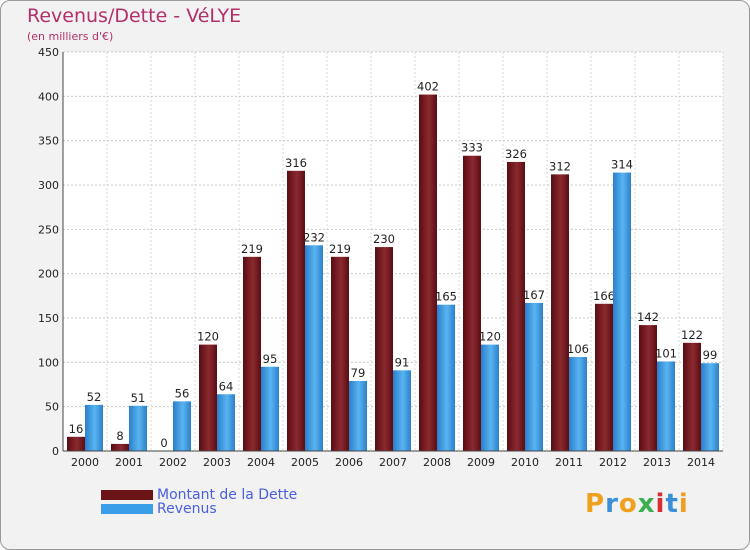  What do you see at coordinates (48, 274) in the screenshot?
I see `y-tick-label: 200` at bounding box center [48, 274].